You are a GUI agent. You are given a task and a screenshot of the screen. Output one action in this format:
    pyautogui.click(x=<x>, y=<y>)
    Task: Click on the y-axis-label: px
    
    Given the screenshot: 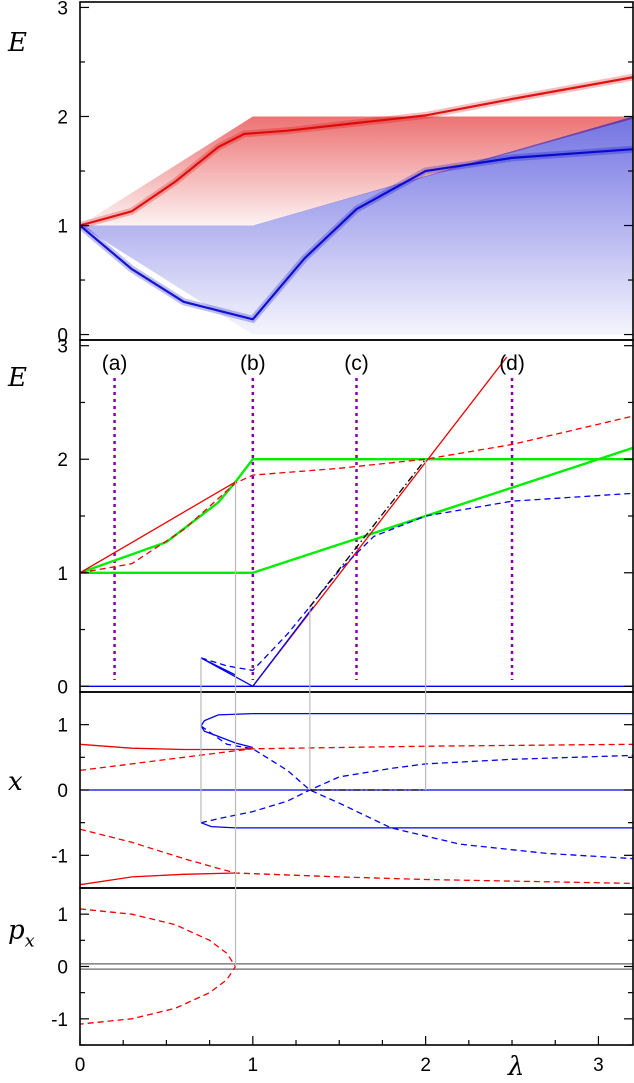 What is the action you would take?
    pyautogui.click(x=21, y=934)
    